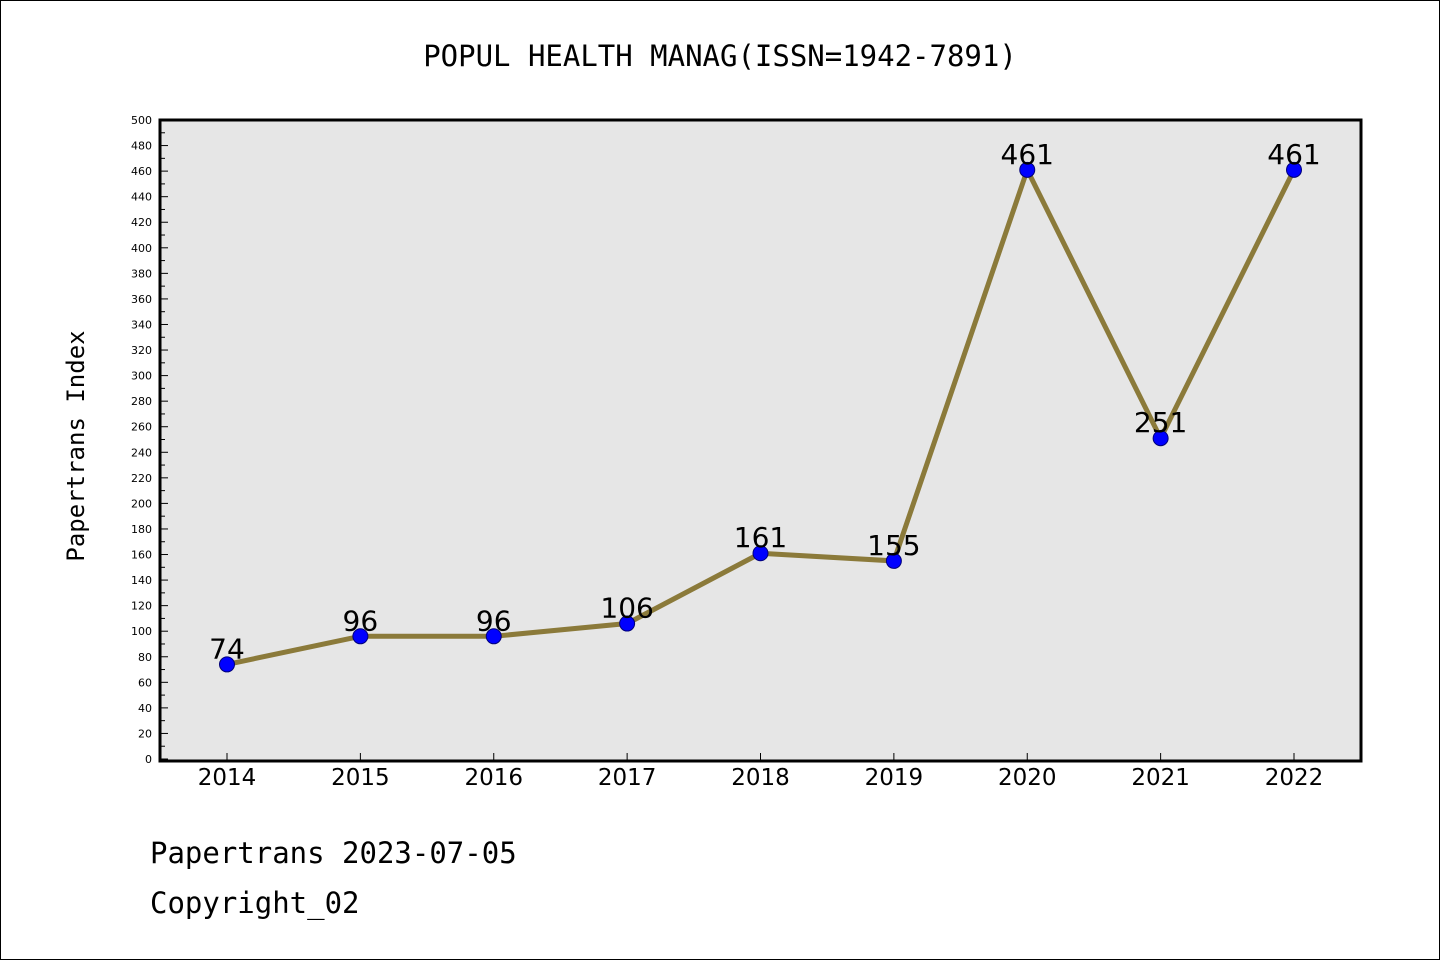  What do you see at coordinates (760, 778) in the screenshot?
I see `x-tick-label: 2018` at bounding box center [760, 778].